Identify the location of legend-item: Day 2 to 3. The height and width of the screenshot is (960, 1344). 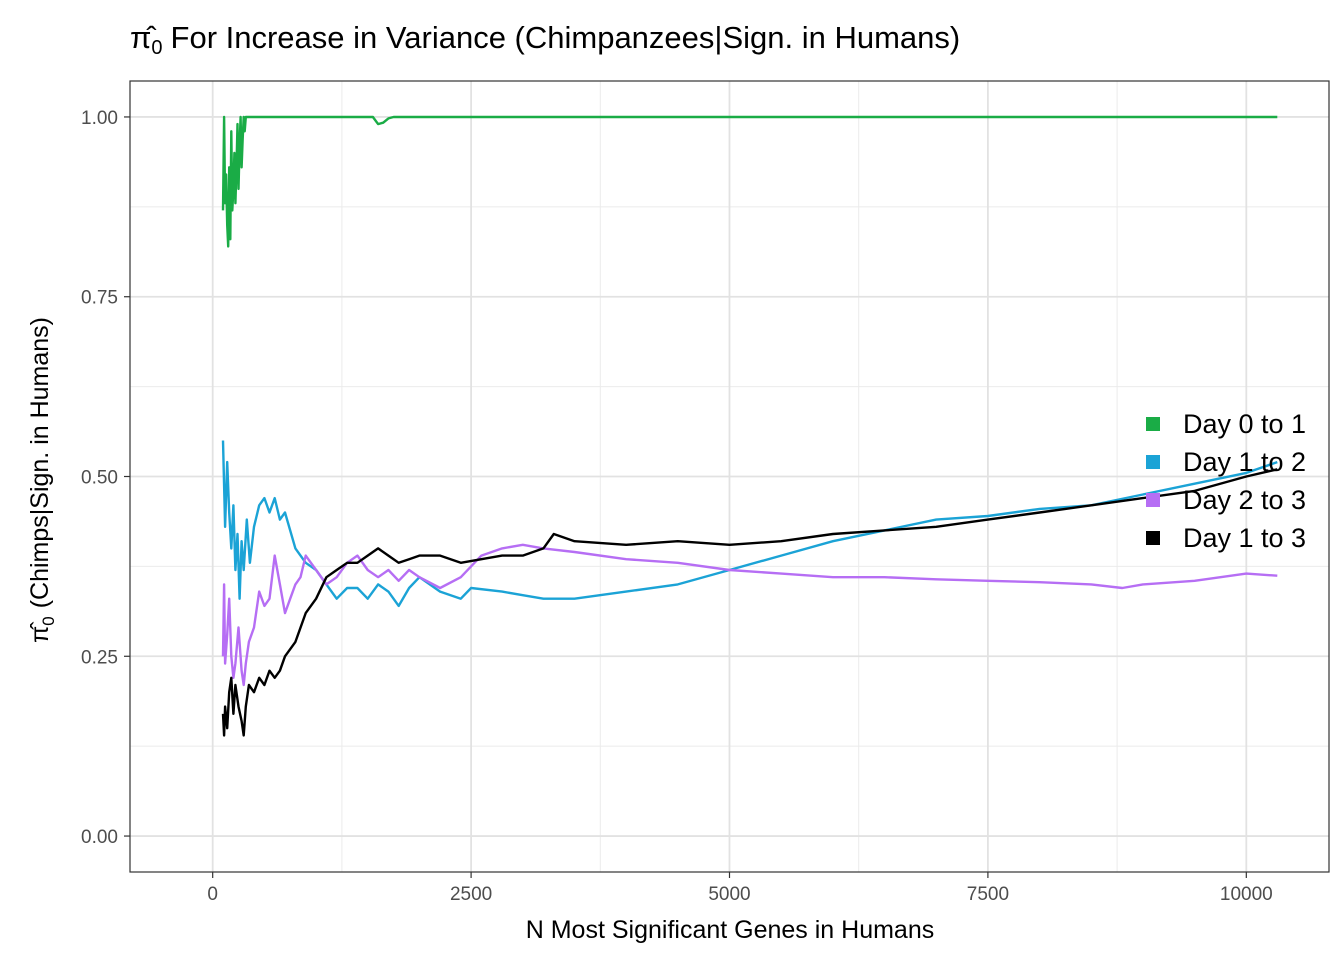
(1226, 500).